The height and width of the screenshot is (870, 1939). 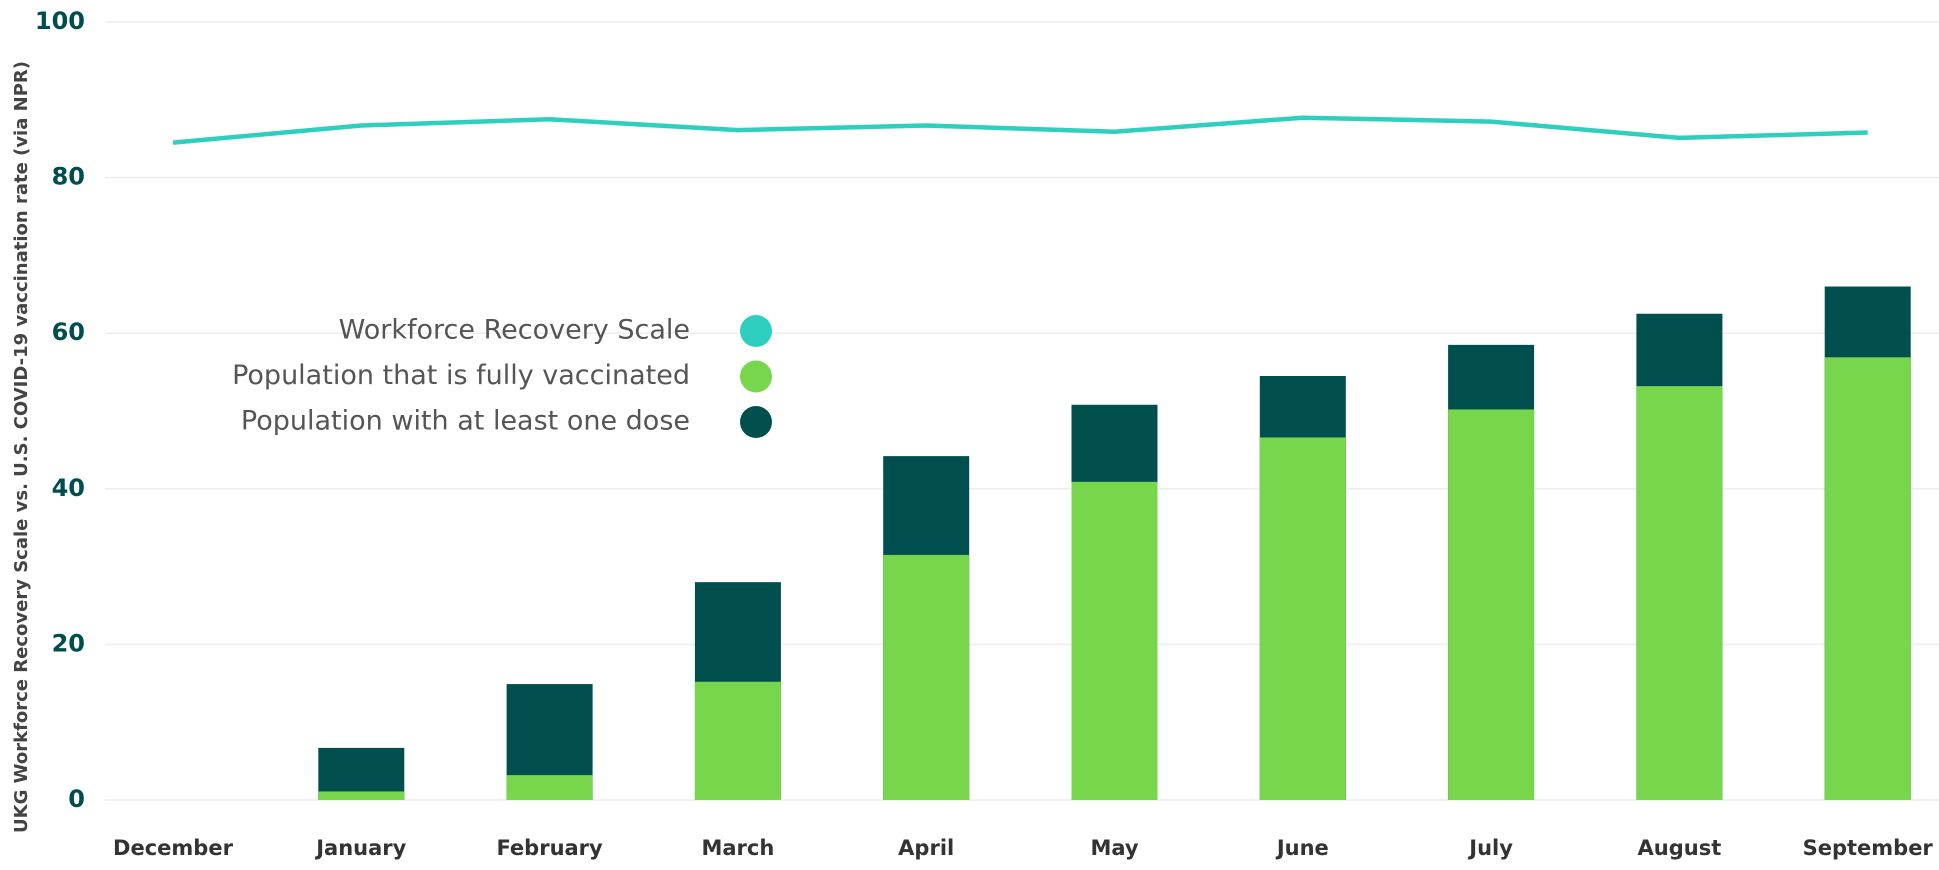 What do you see at coordinates (737, 848) in the screenshot?
I see `x-tick-label: March` at bounding box center [737, 848].